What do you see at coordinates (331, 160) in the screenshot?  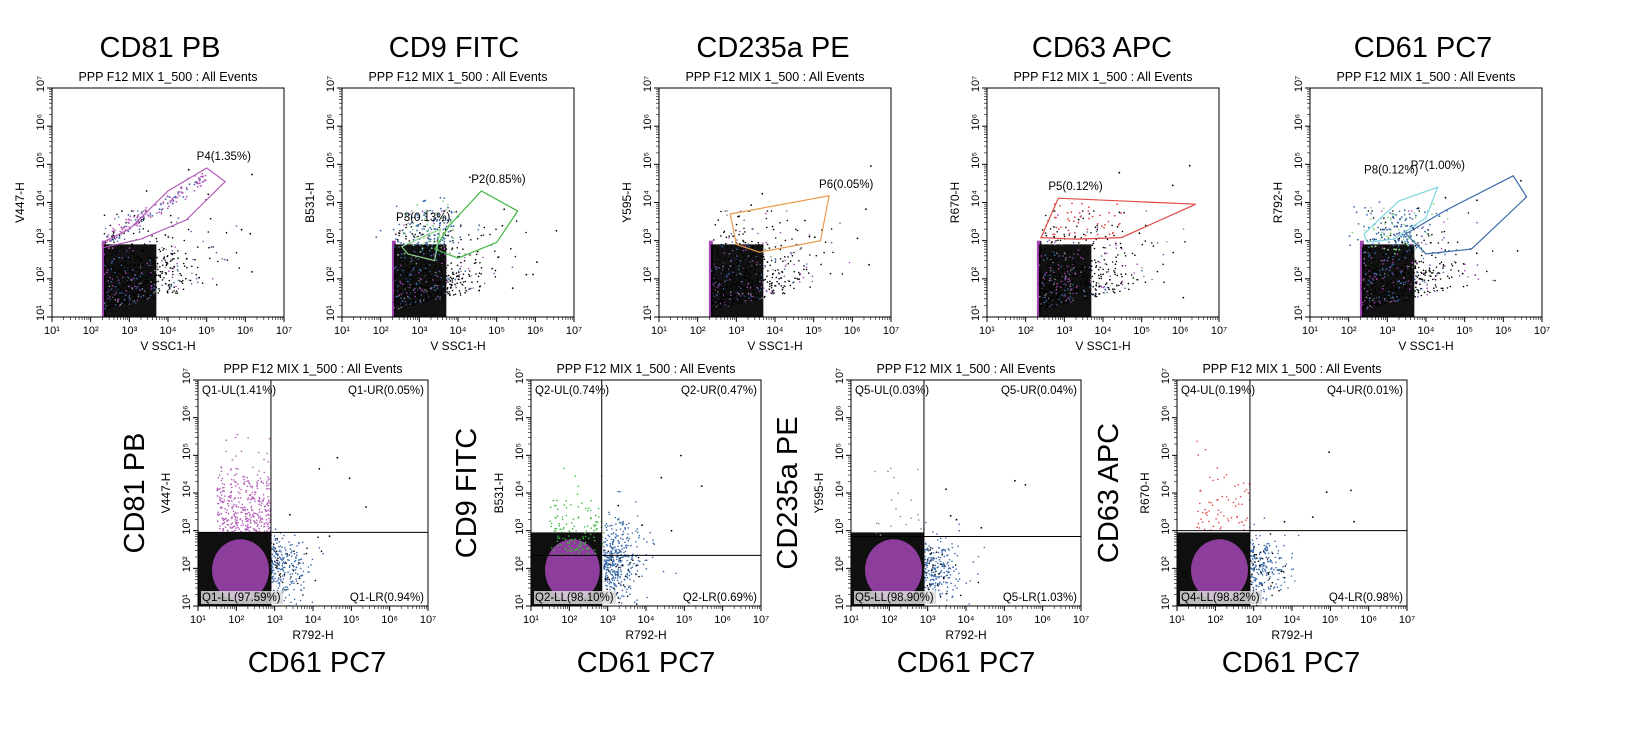 I see `y-tick-label: 10⁵` at bounding box center [331, 160].